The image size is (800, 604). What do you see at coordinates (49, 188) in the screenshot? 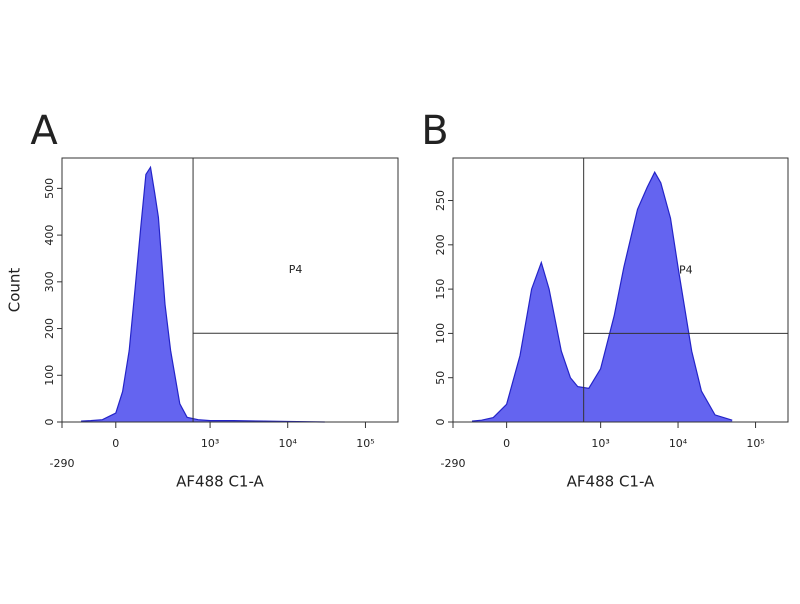
I see `y-tick-label: 500` at bounding box center [49, 188].